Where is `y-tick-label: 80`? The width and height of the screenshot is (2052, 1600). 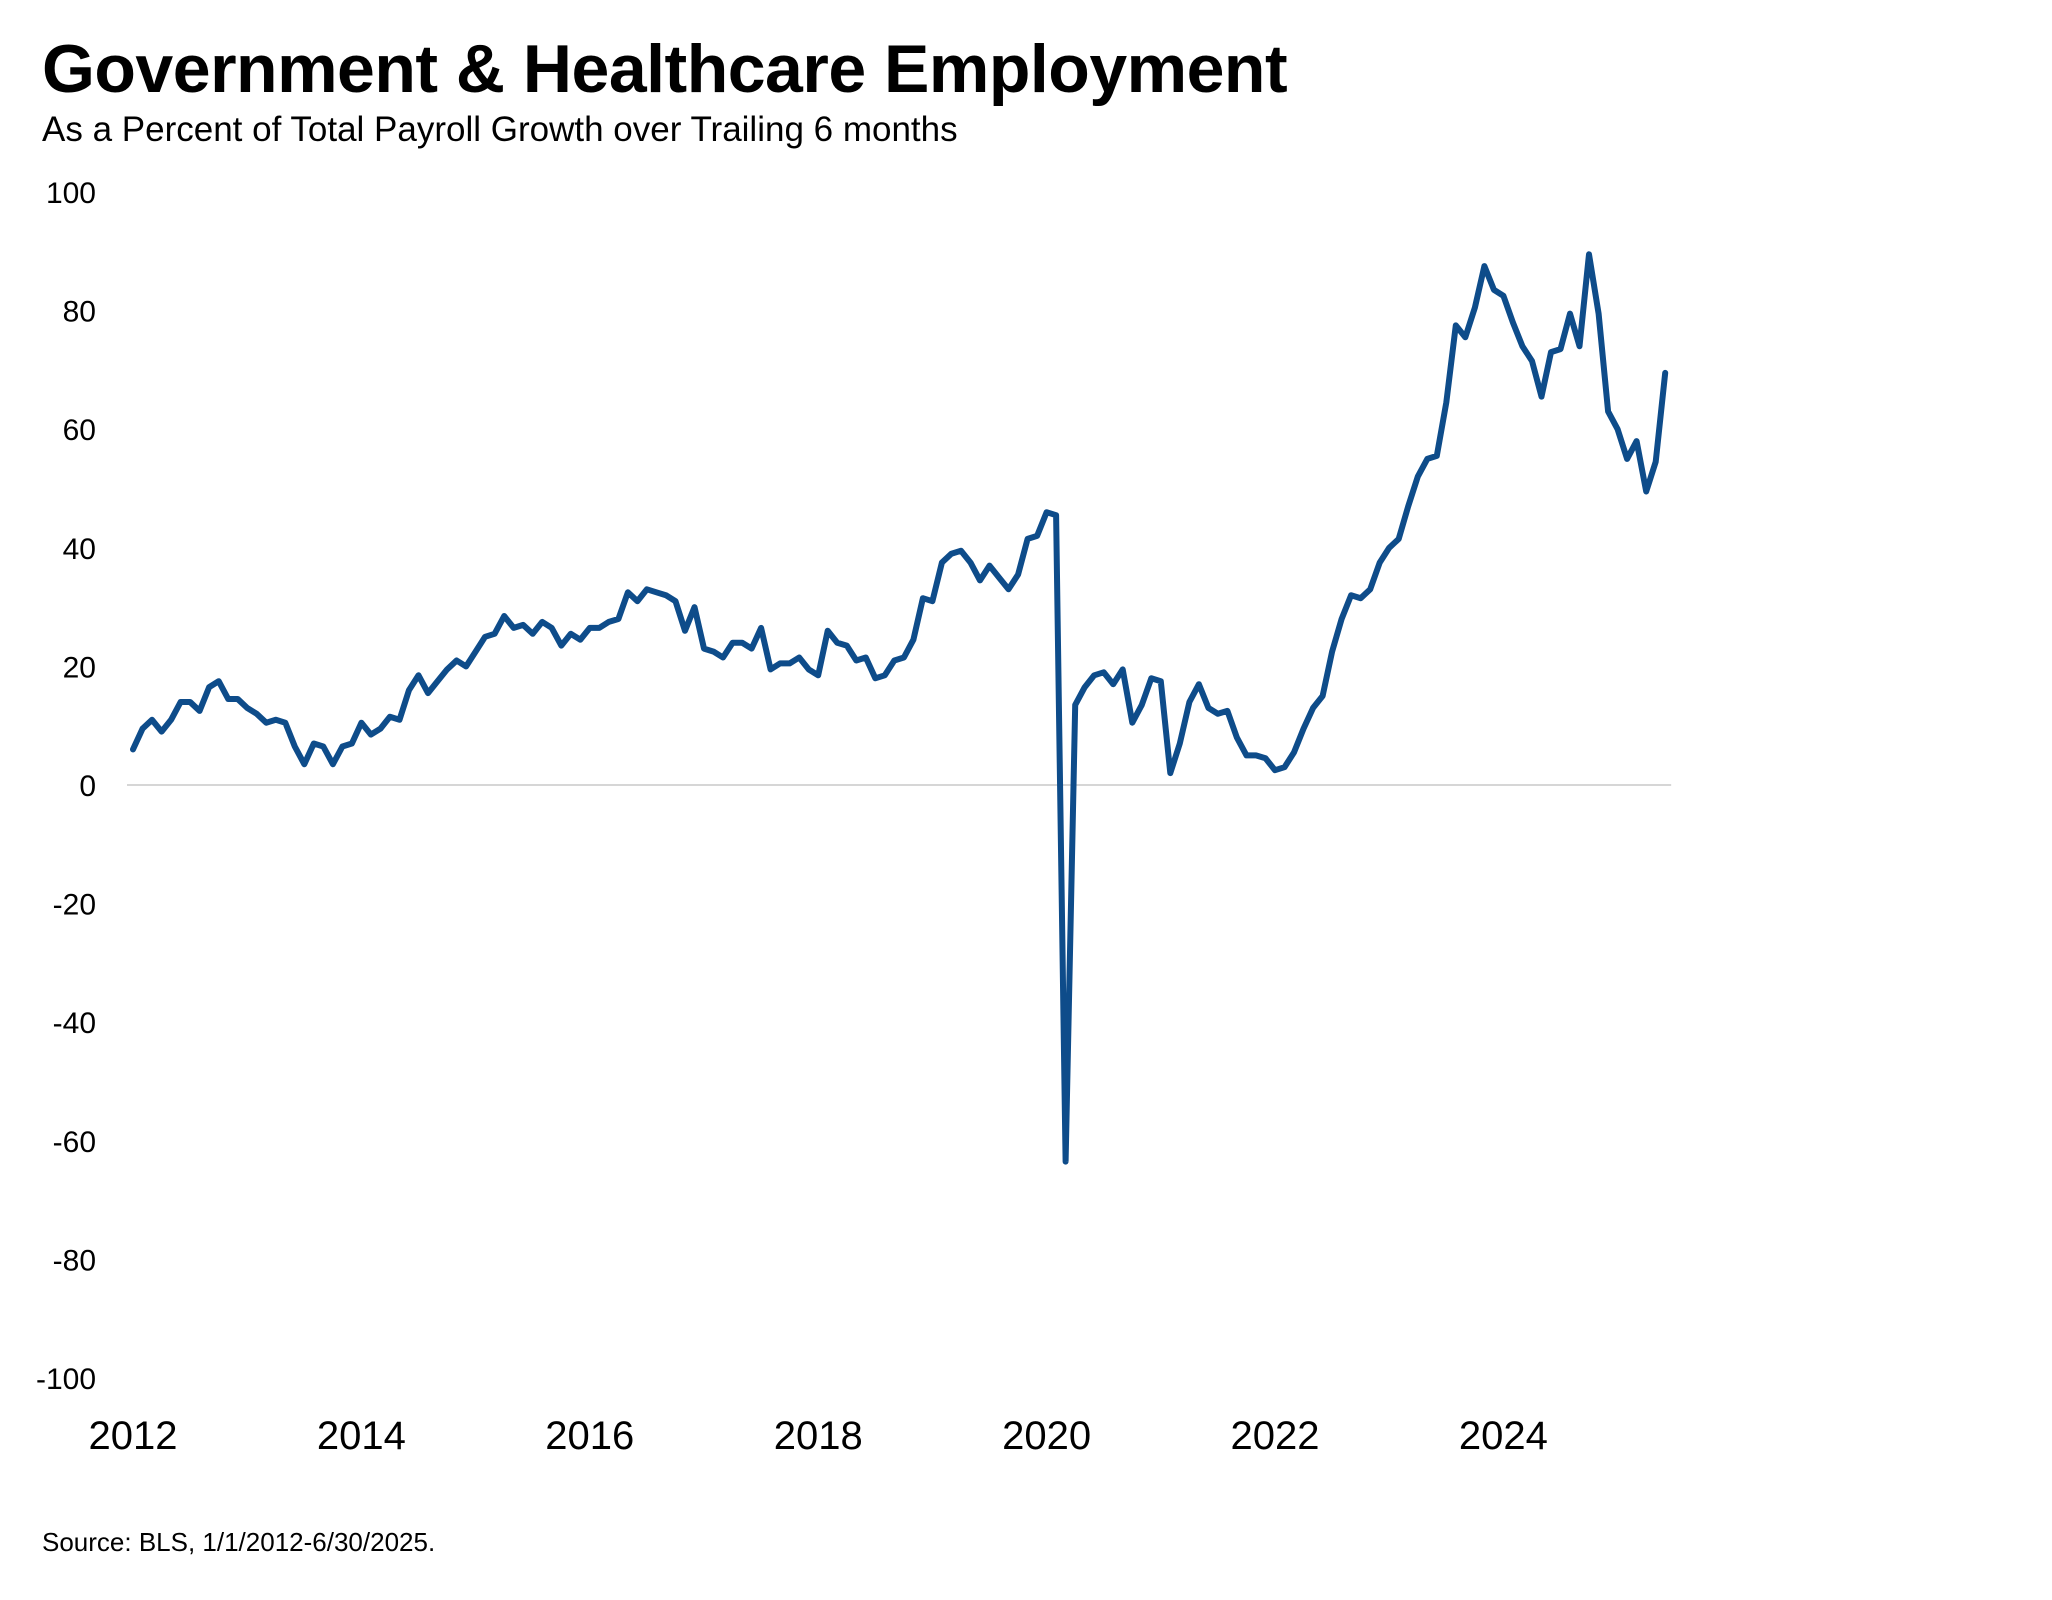 y-tick-label: 80 is located at coordinates (79, 312).